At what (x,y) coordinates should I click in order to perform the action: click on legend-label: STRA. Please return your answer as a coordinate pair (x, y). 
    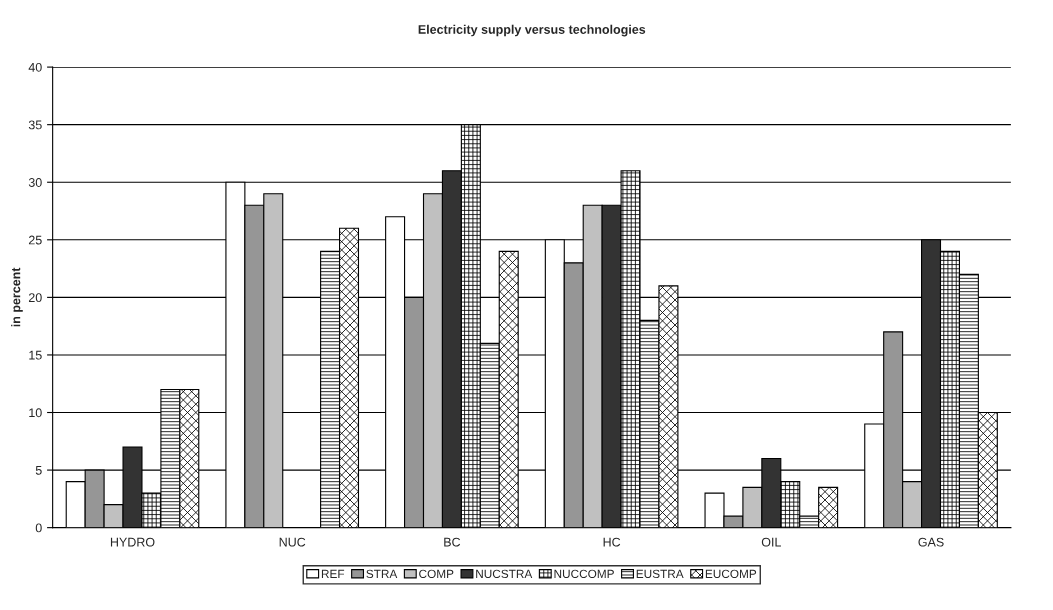
    Looking at the image, I should click on (382, 573).